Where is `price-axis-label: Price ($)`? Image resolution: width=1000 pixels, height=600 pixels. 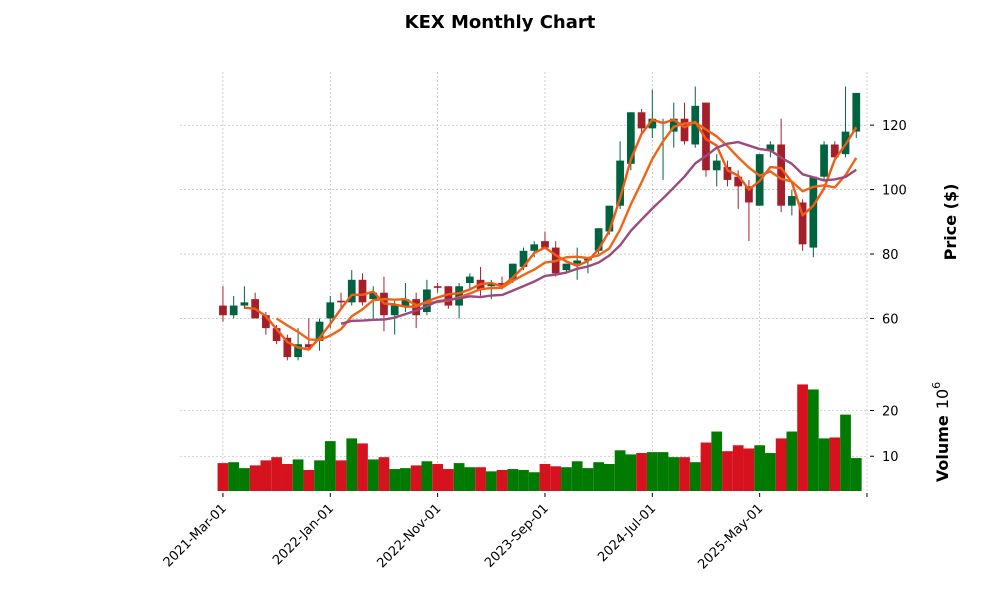
price-axis-label: Price ($) is located at coordinates (950, 222).